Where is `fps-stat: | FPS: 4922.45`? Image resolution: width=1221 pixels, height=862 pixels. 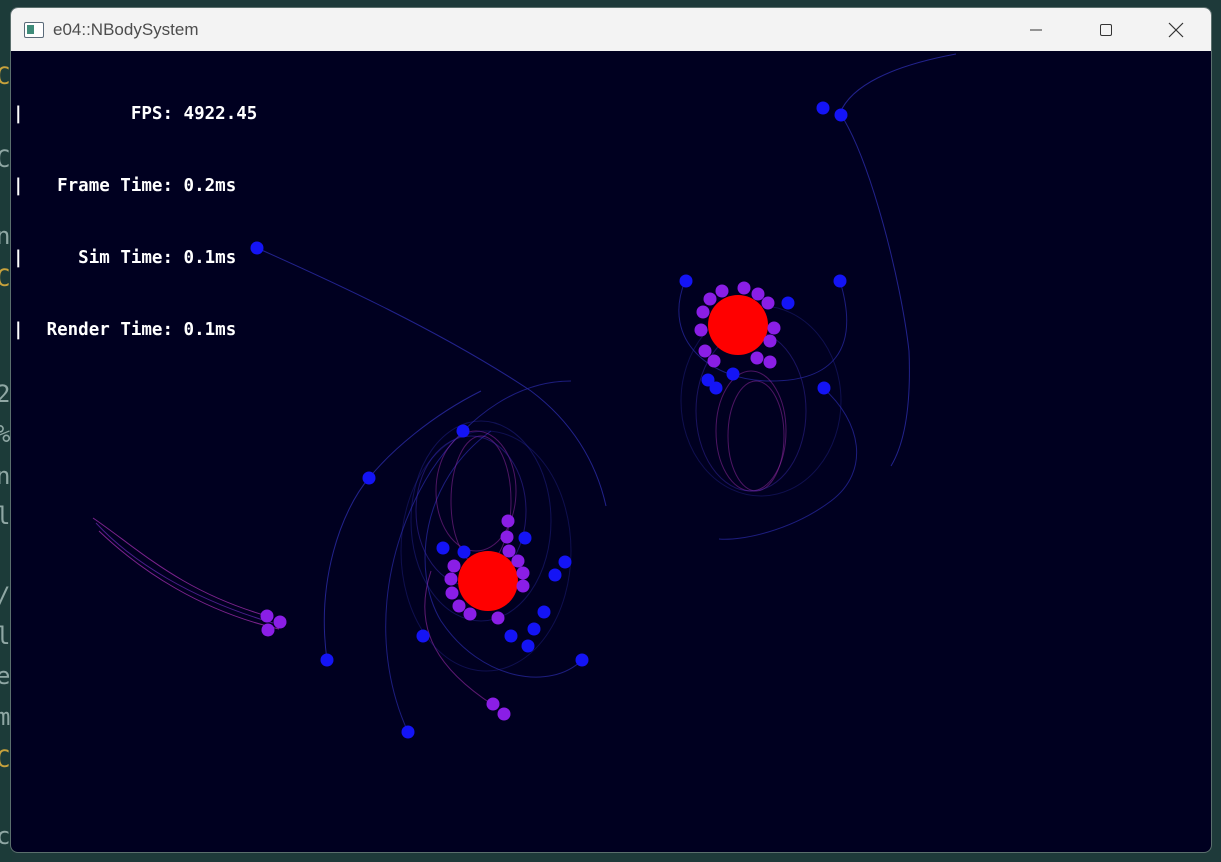
fps-stat: | FPS: 4922.45 is located at coordinates (135, 114).